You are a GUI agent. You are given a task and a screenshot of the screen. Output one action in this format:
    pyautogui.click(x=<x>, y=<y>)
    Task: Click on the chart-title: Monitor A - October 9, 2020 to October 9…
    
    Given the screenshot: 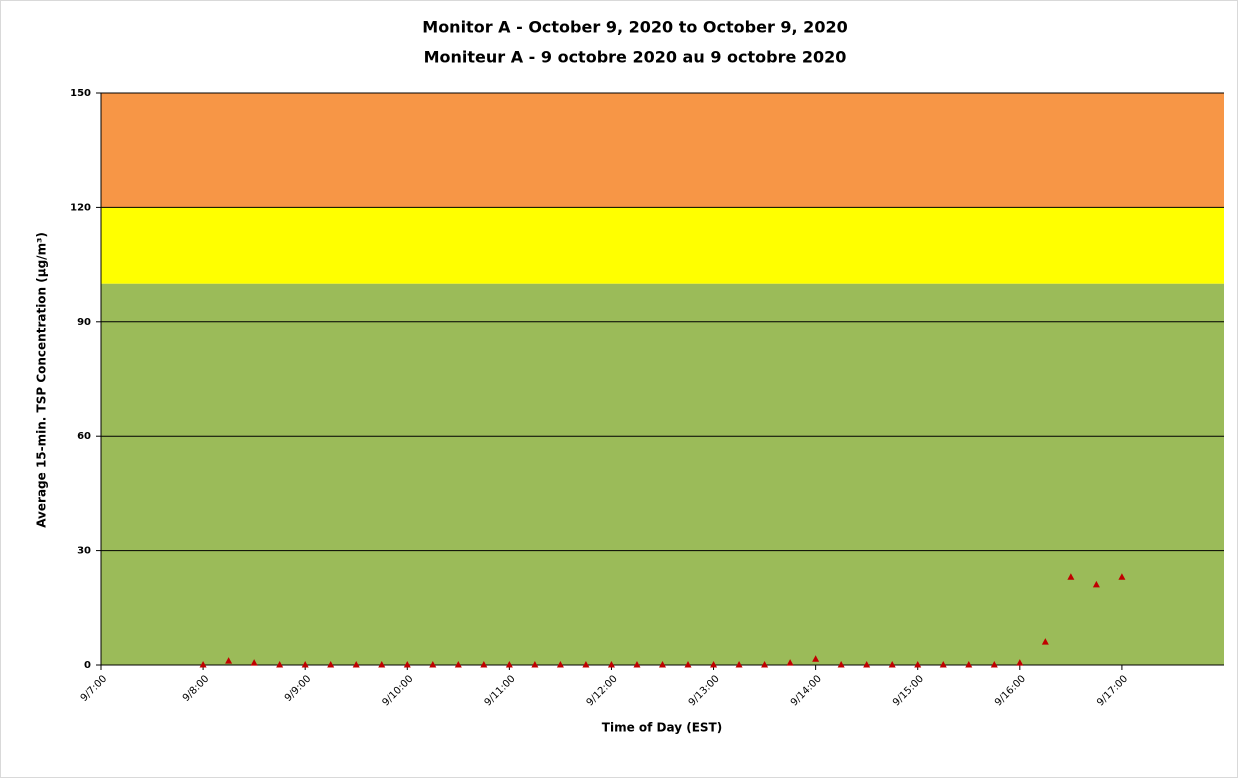 What is the action you would take?
    pyautogui.click(x=634, y=27)
    